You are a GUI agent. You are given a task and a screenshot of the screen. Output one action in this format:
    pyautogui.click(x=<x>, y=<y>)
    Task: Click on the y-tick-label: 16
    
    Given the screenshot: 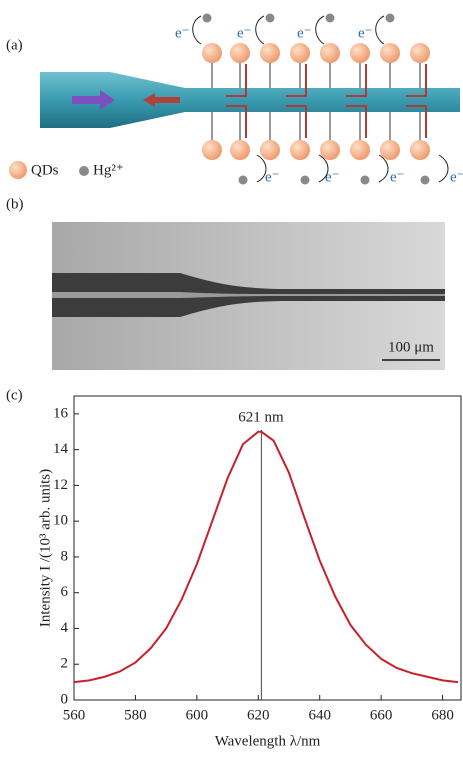 What is the action you would take?
    pyautogui.click(x=61, y=413)
    